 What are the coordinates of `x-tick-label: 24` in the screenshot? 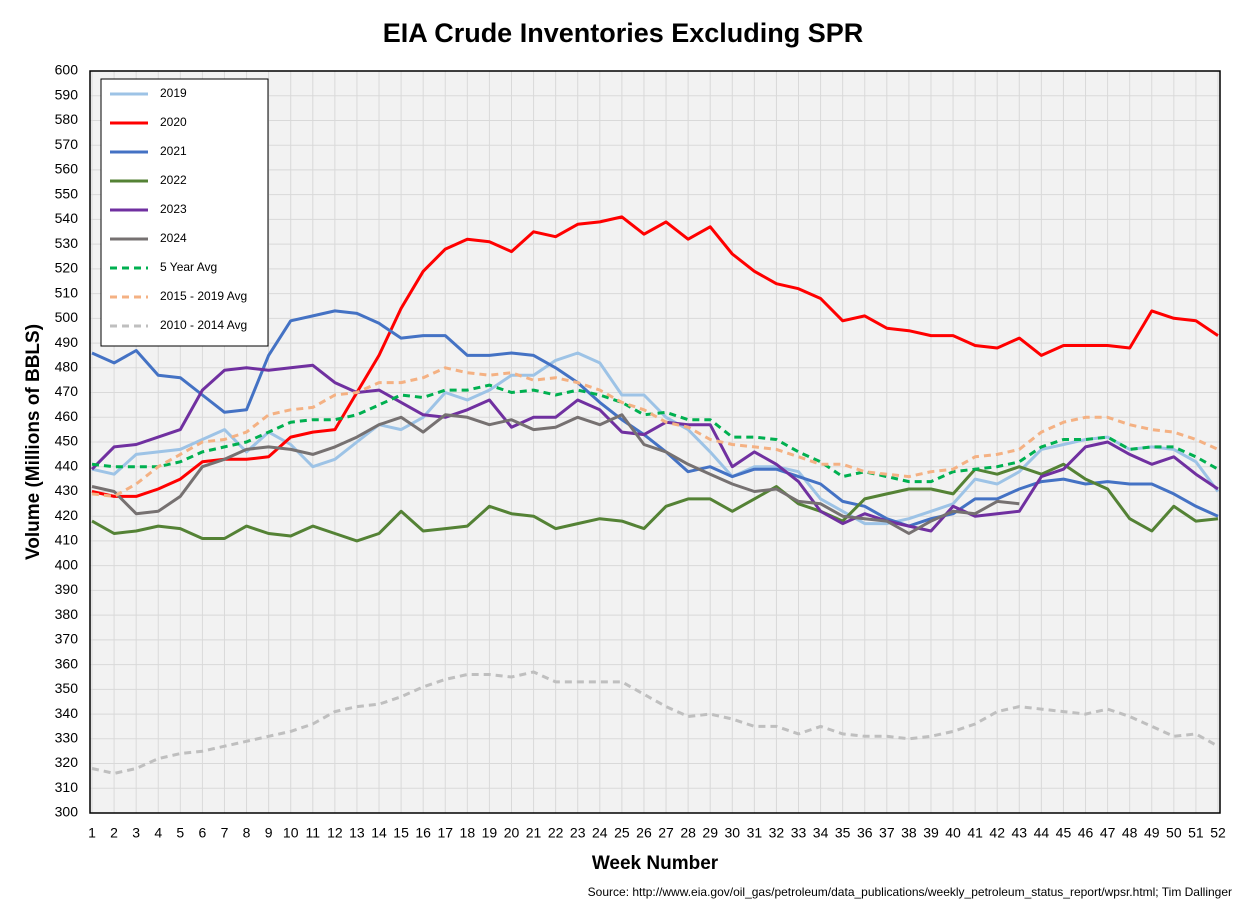 It's located at (600, 833).